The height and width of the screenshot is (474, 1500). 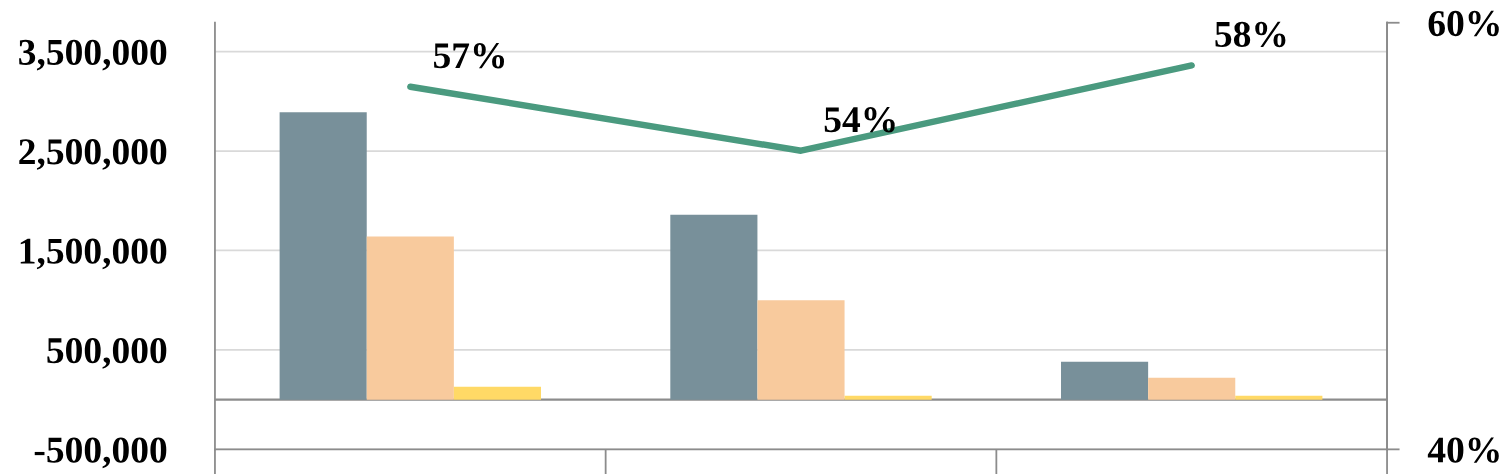 I want to click on data-label: 58%, so click(x=1250, y=34).